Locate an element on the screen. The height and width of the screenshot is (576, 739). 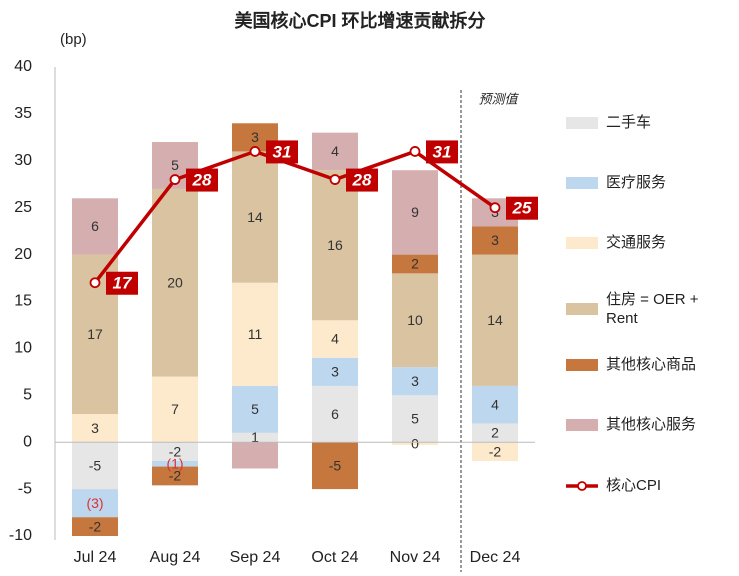
y-tick-label: 35 is located at coordinates (23, 113).